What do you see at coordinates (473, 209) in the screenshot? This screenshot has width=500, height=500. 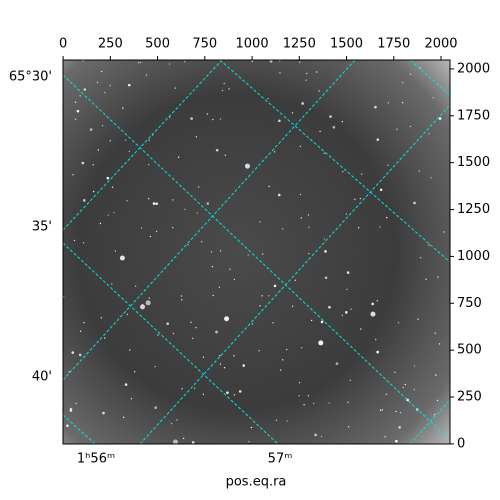 I see `y-tick-label: 1250` at bounding box center [473, 209].